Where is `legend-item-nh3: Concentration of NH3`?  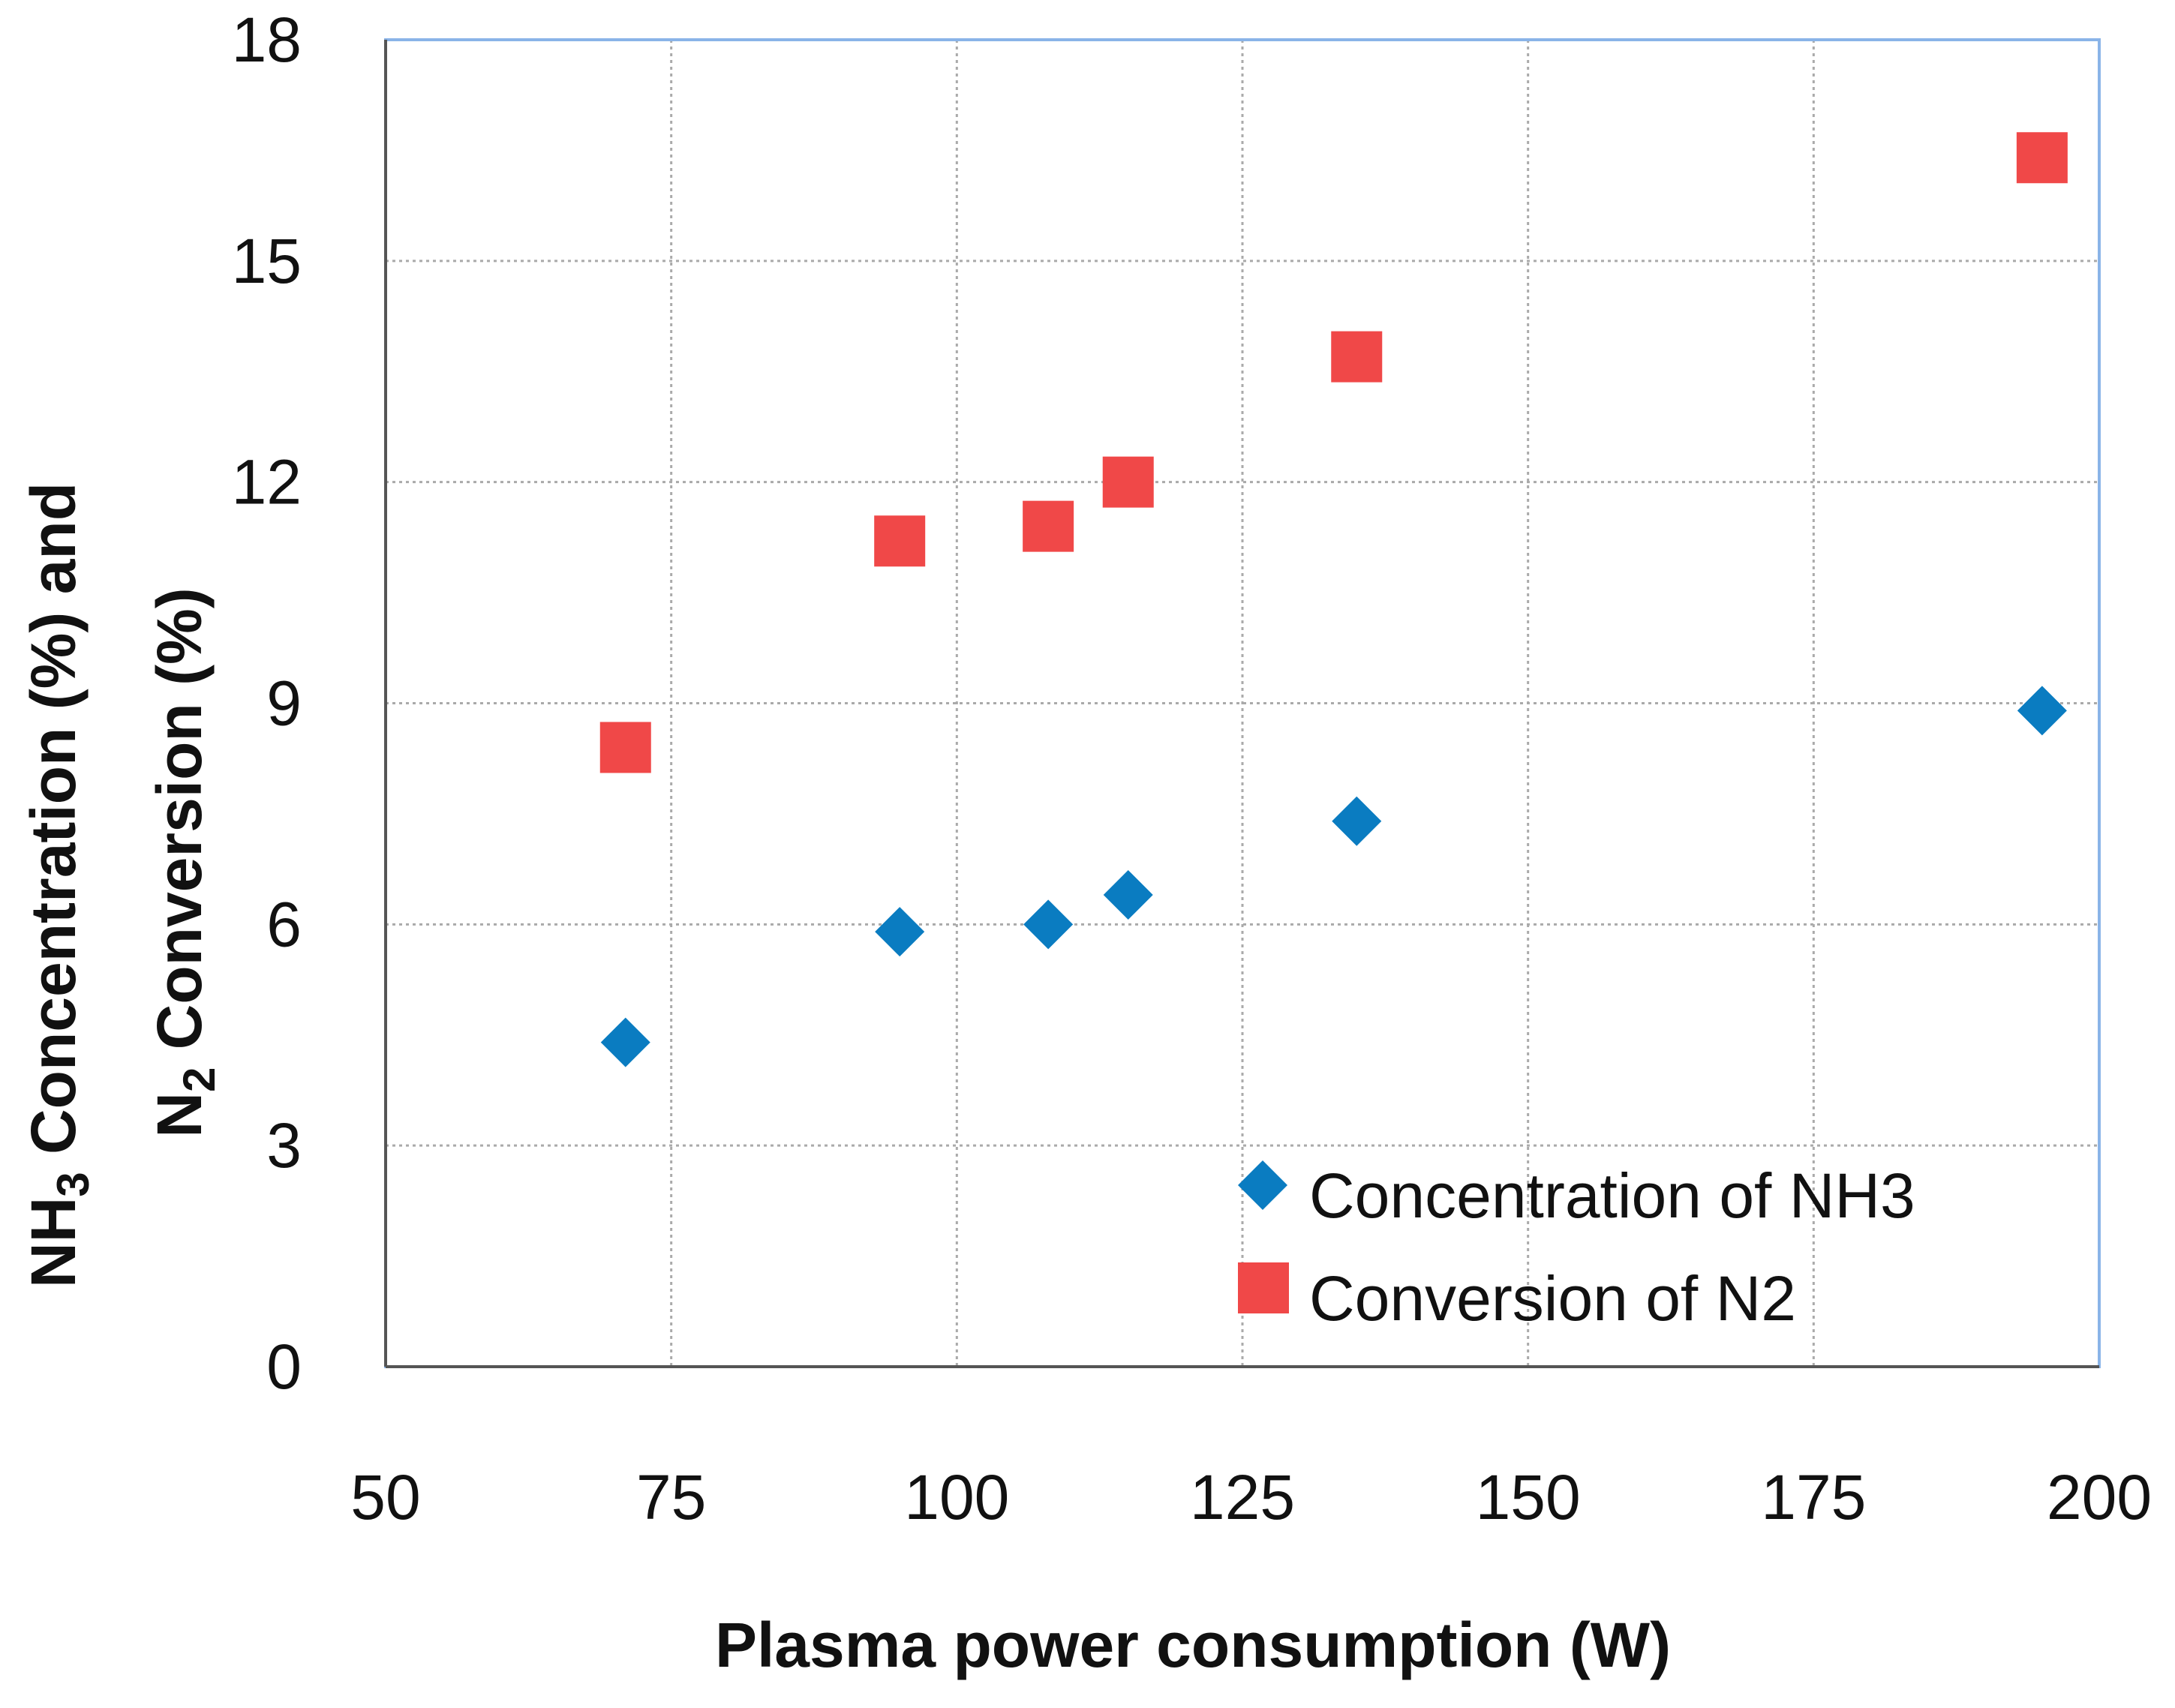 legend-item-nh3: Concentration of NH3 is located at coordinates (1576, 1195).